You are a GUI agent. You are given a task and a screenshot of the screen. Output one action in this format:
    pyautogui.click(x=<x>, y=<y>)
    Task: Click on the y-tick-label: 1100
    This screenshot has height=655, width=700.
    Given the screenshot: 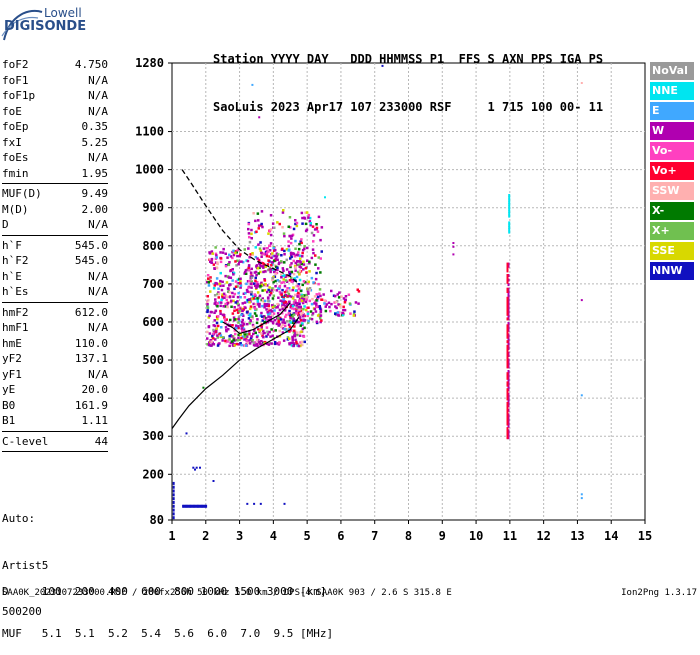 What is the action you would take?
    pyautogui.click(x=149, y=132)
    